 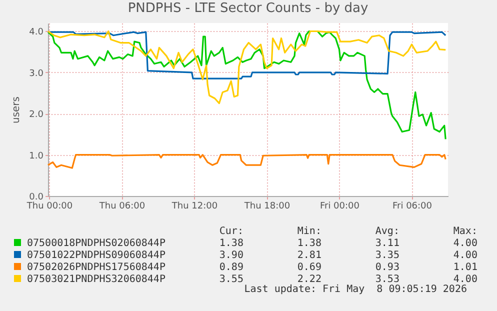 What do you see at coordinates (387, 232) in the screenshot?
I see `text: Avg:` at bounding box center [387, 232].